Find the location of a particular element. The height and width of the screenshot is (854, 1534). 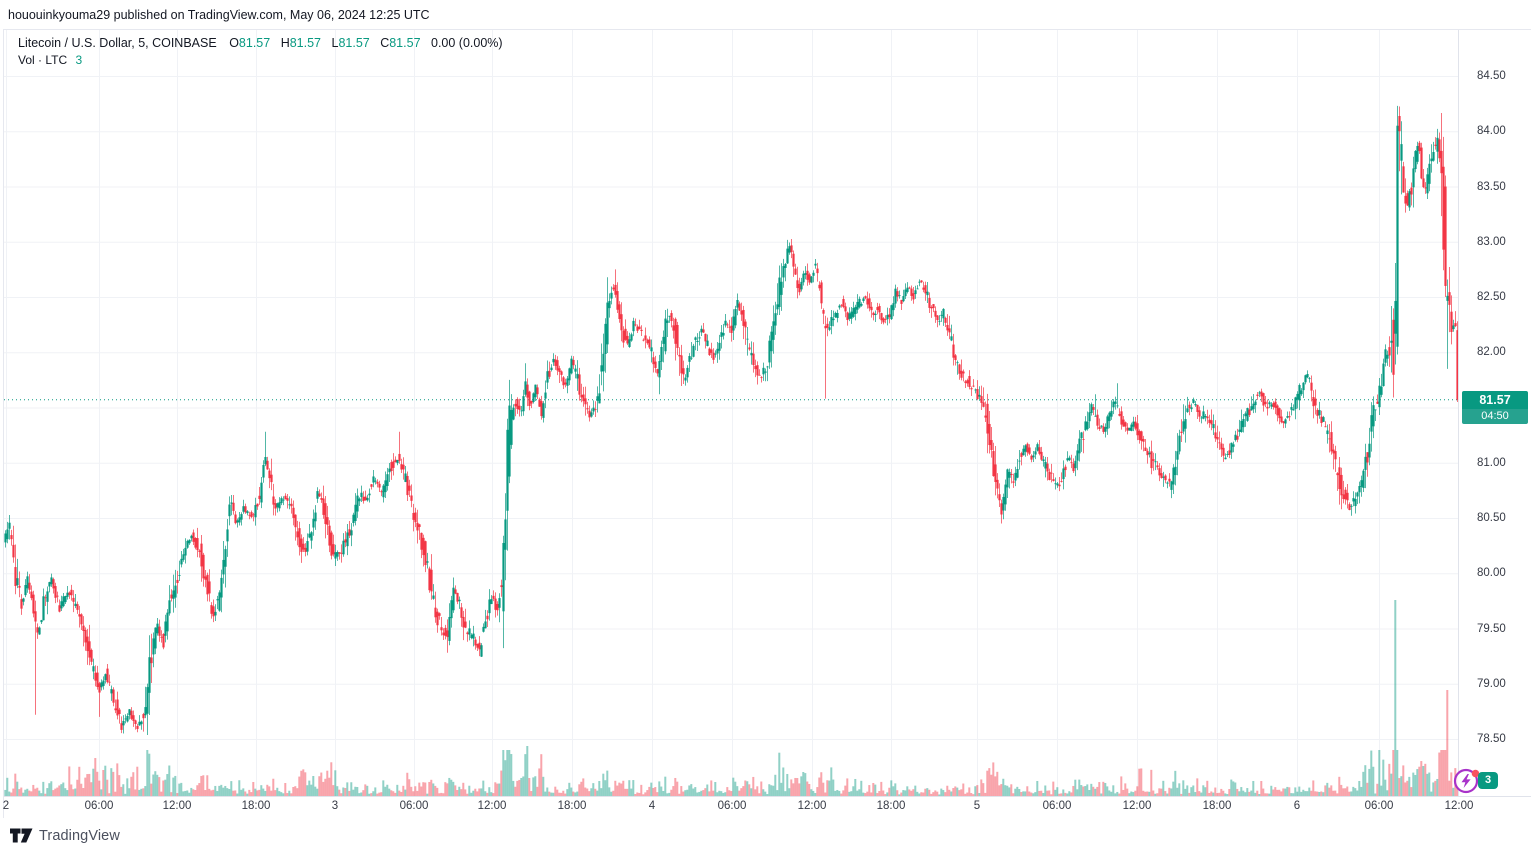

current-price-badge: 81.57 04:50 is located at coordinates (1495, 407).